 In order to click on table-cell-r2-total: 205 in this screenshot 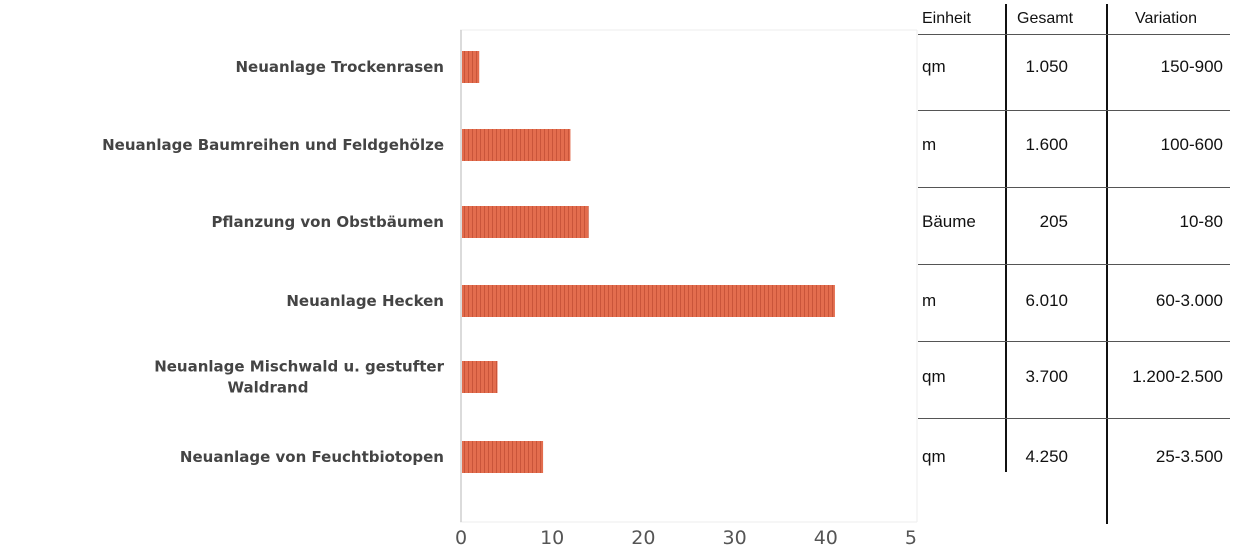, I will do `click(1053, 221)`.